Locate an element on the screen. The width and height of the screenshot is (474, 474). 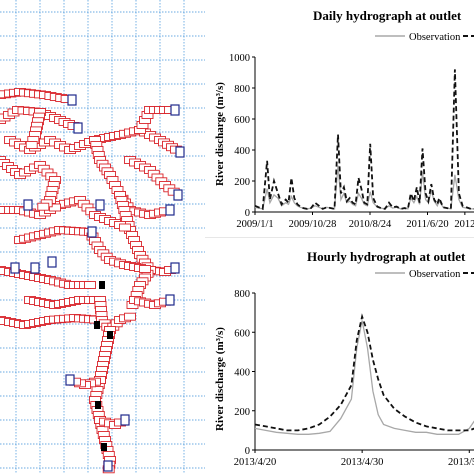
chart-title: Hourly hydrograph at outlet is located at coordinates (386, 256).